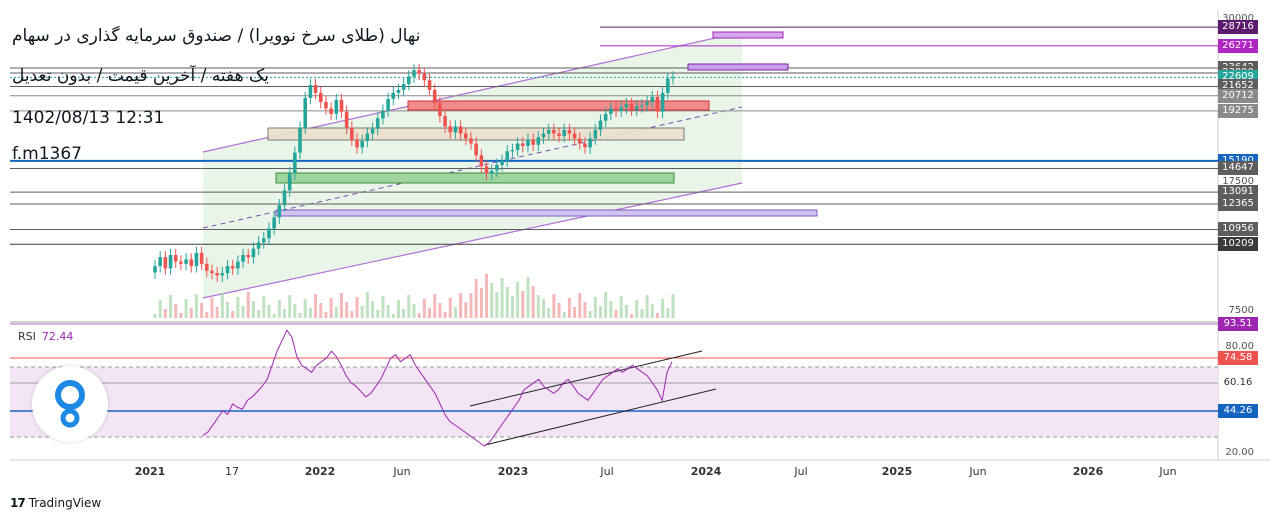 This screenshot has height=521, width=1280. Describe the element at coordinates (546, 213) in the screenshot. I see `zone-lavender` at that location.